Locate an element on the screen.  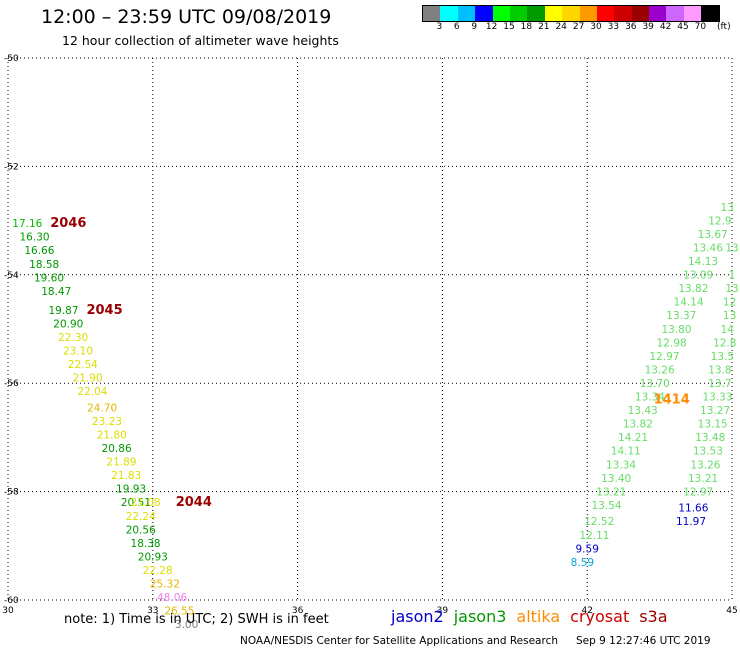
wave-height-label: 21.80 is located at coordinates (112, 435).